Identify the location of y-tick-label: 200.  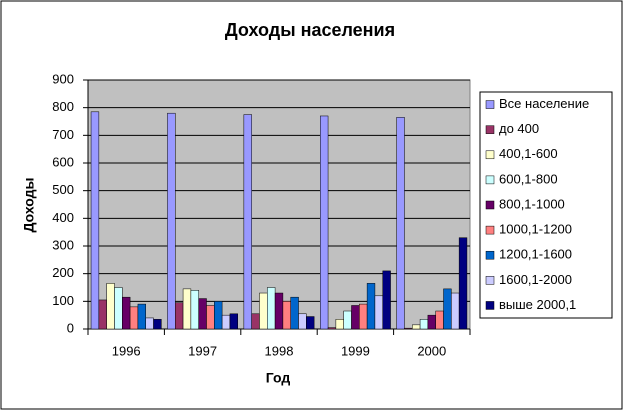
(63, 272).